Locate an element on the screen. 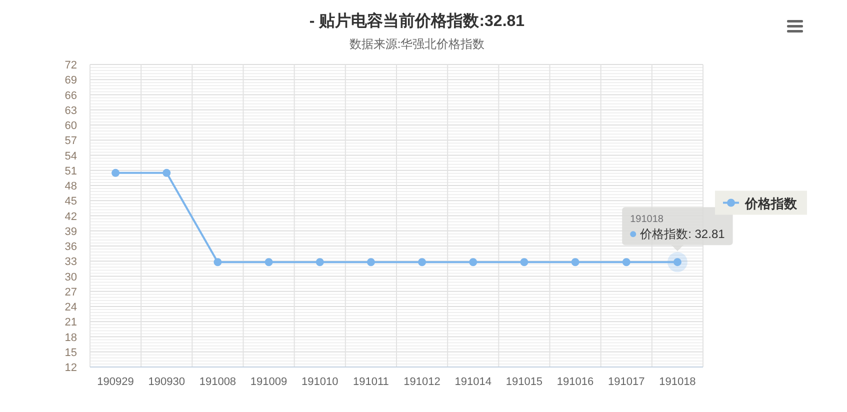 The height and width of the screenshot is (412, 847). y-tick-label: 69 is located at coordinates (70, 80).